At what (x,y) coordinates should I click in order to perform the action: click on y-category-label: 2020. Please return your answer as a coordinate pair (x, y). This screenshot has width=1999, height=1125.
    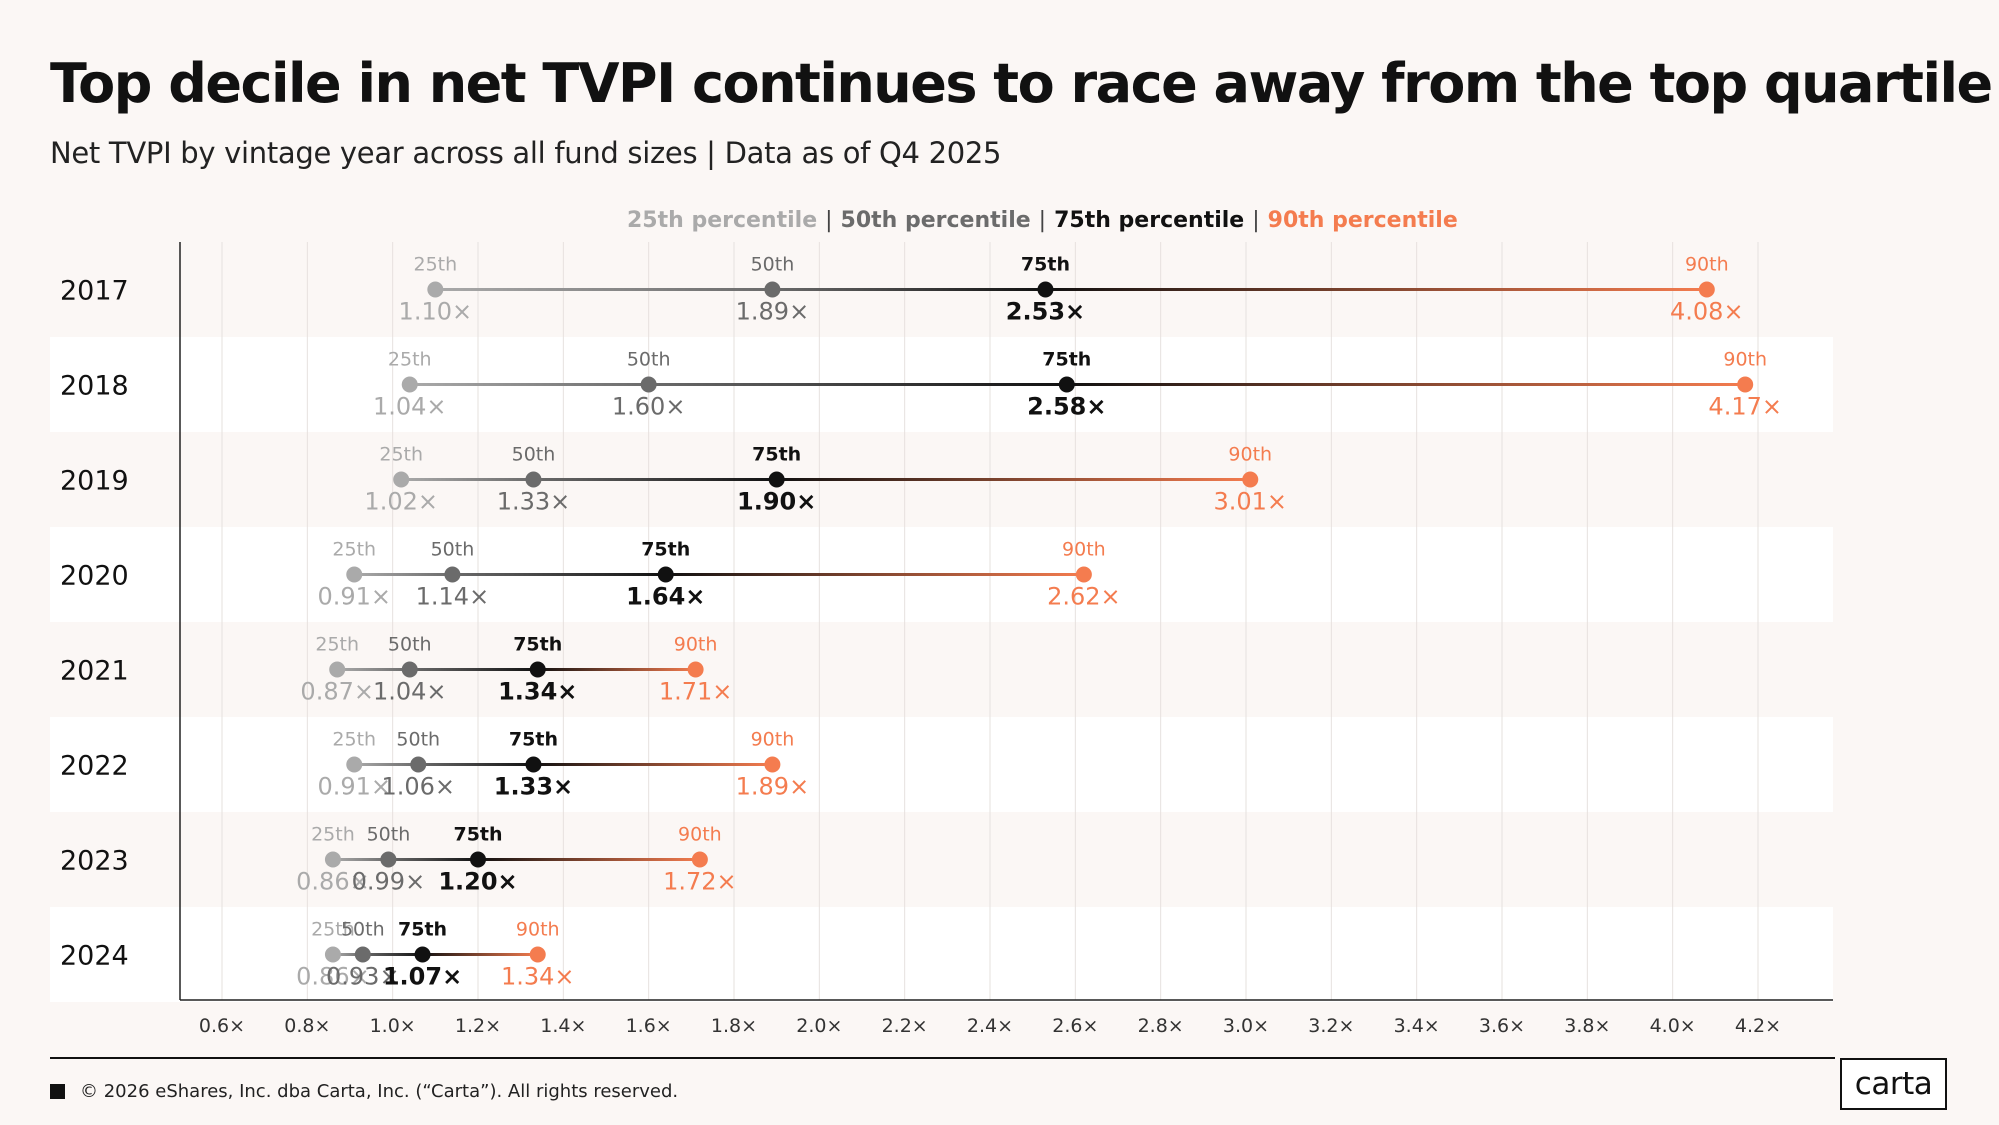
    Looking at the image, I should click on (94, 576).